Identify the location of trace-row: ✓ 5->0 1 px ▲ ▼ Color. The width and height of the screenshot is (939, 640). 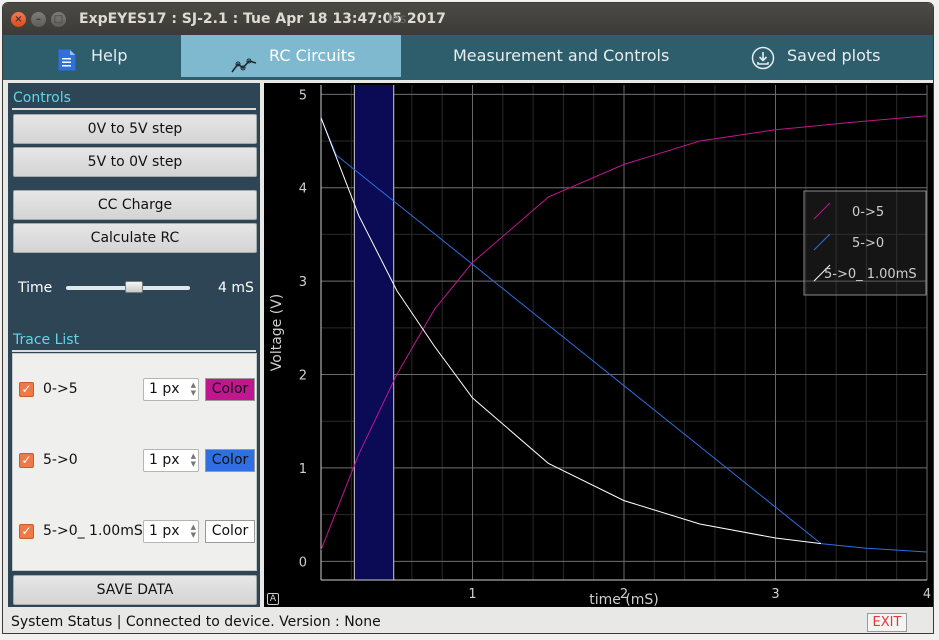
(134, 461).